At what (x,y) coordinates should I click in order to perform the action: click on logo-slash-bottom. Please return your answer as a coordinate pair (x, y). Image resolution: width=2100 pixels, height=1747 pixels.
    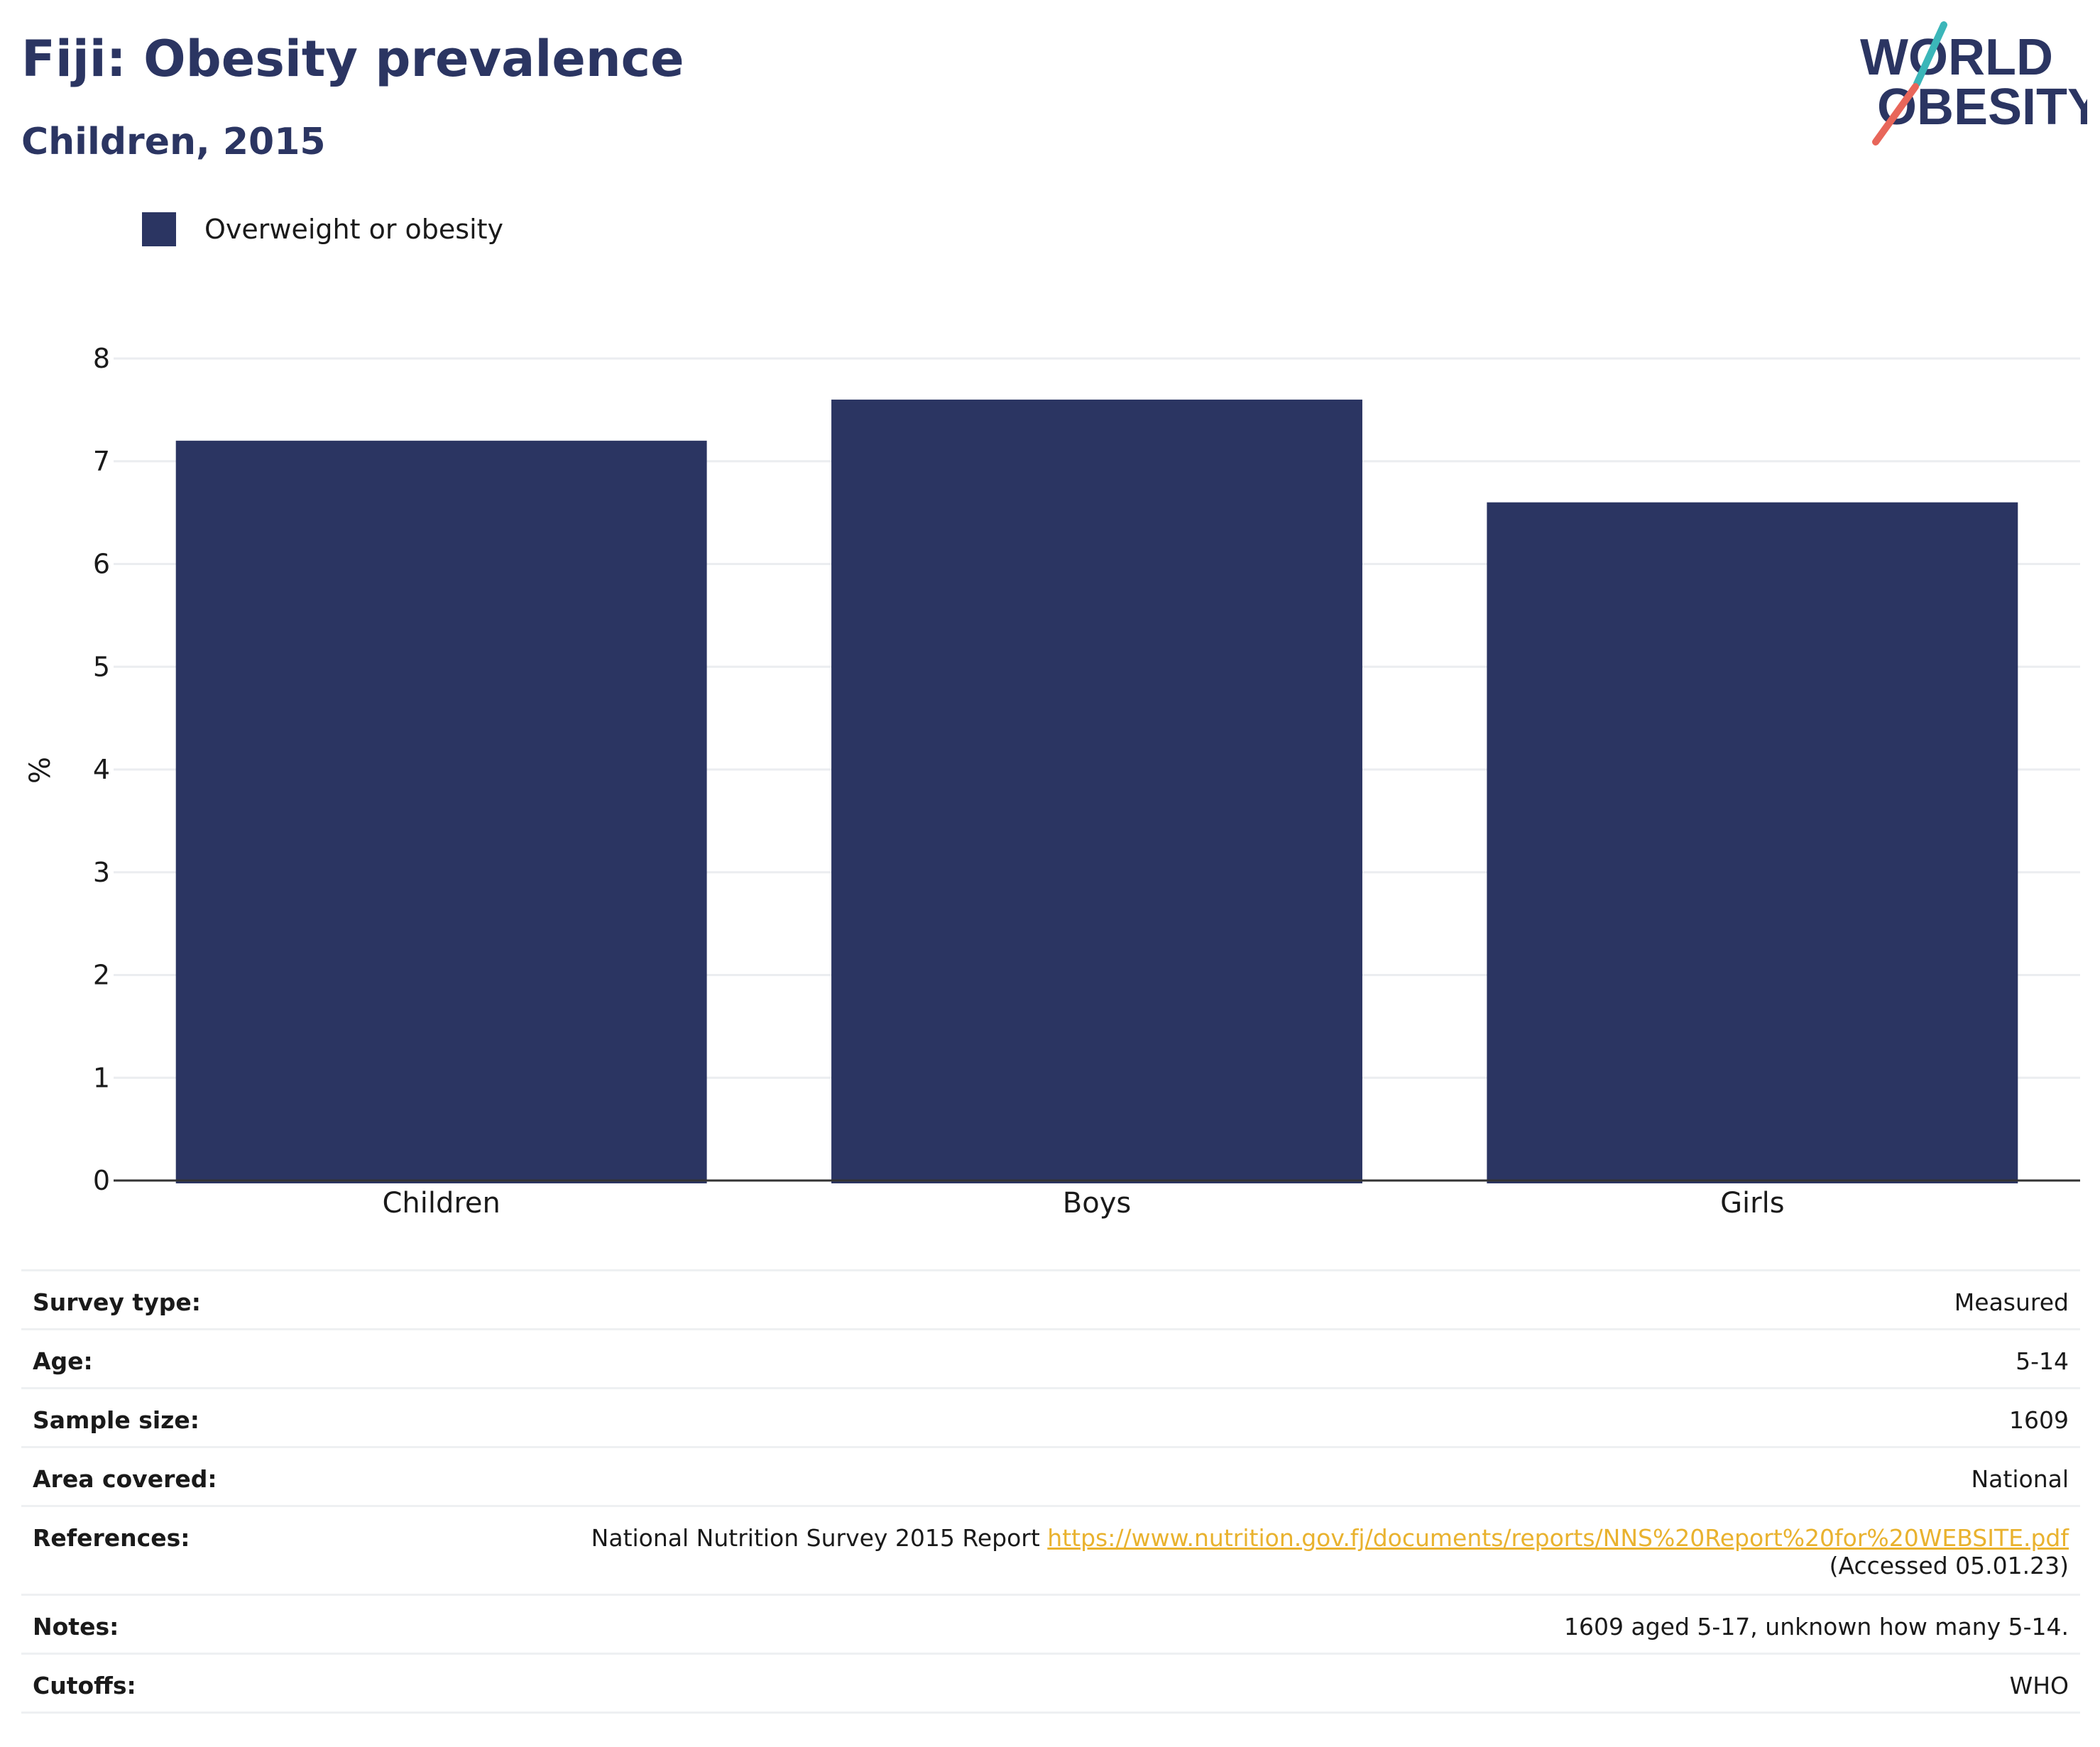
    Looking at the image, I should click on (1895, 114).